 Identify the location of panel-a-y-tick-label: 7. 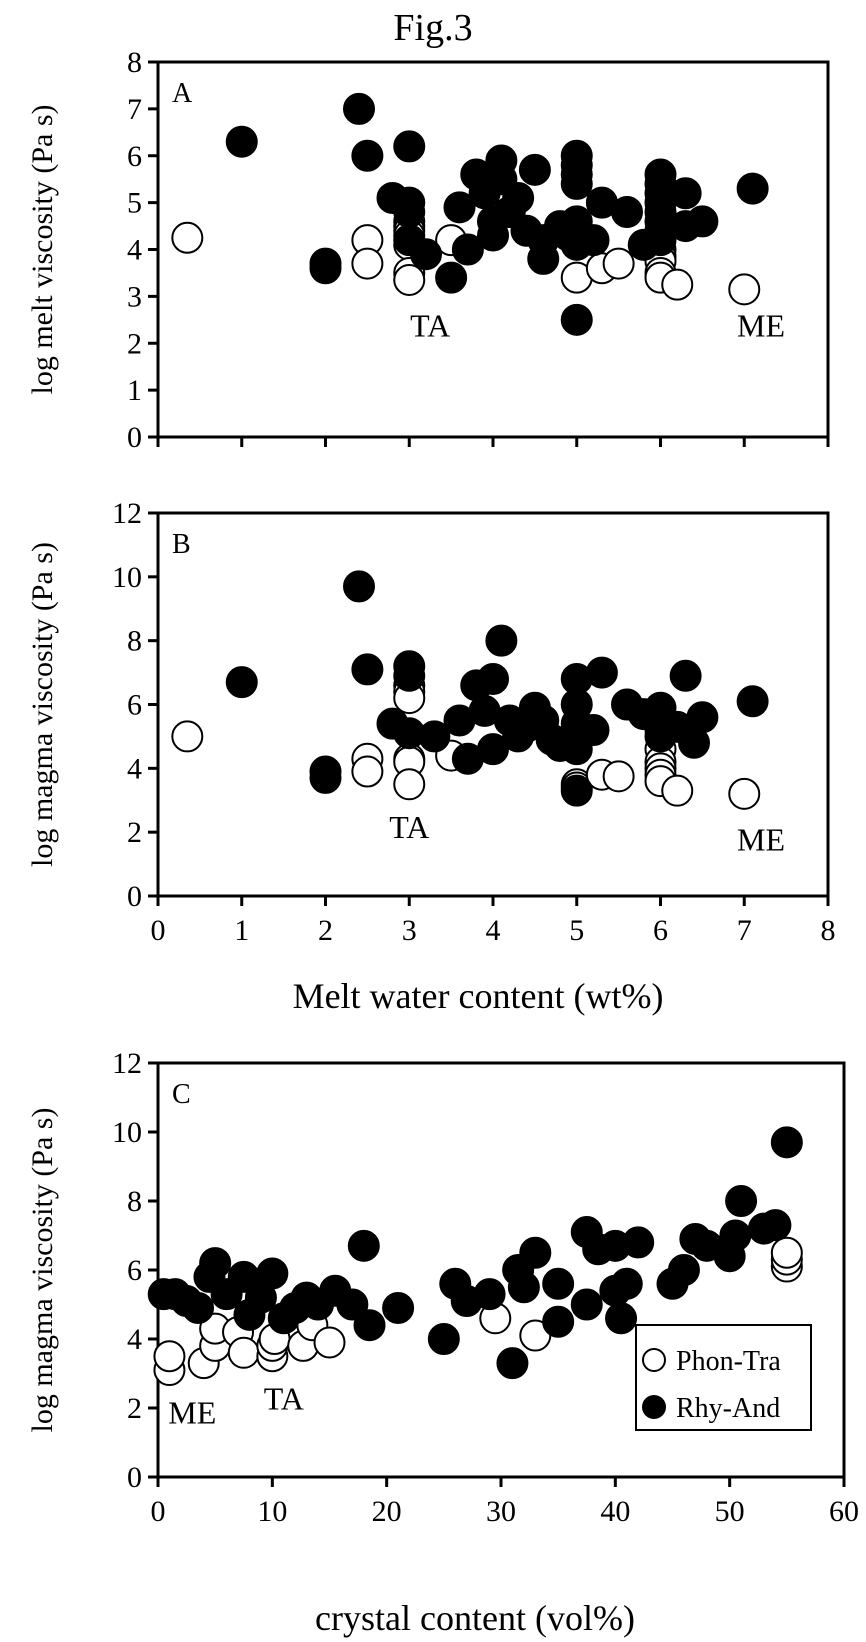
(134, 109).